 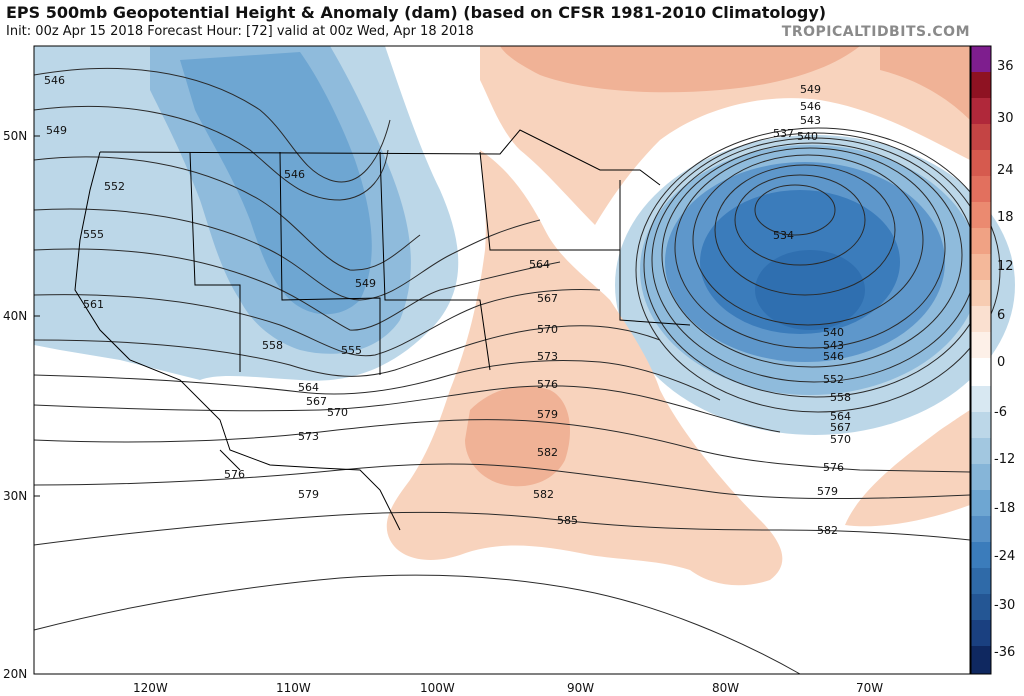 I want to click on cb-tick-18: 18, so click(x=1005, y=217).